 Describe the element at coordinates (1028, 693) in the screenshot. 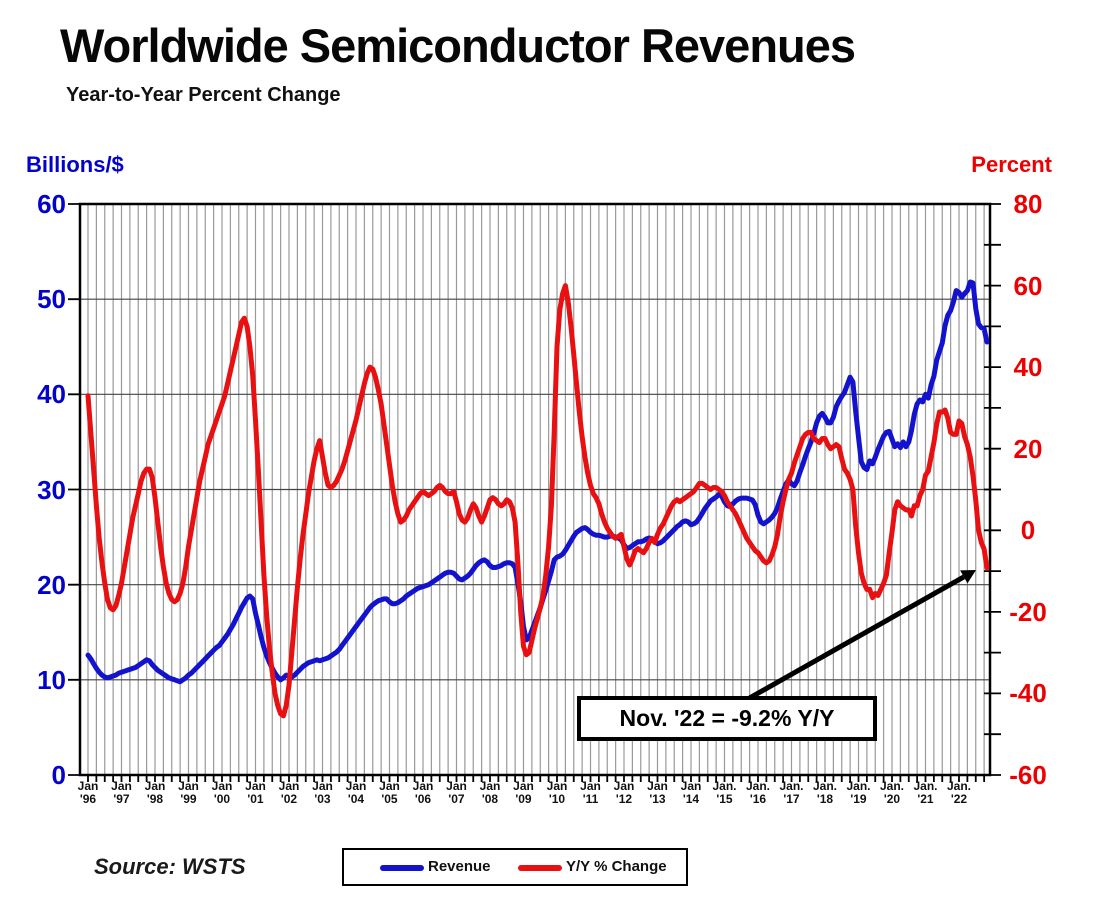

I see `right-axis-tick-label: -40` at that location.